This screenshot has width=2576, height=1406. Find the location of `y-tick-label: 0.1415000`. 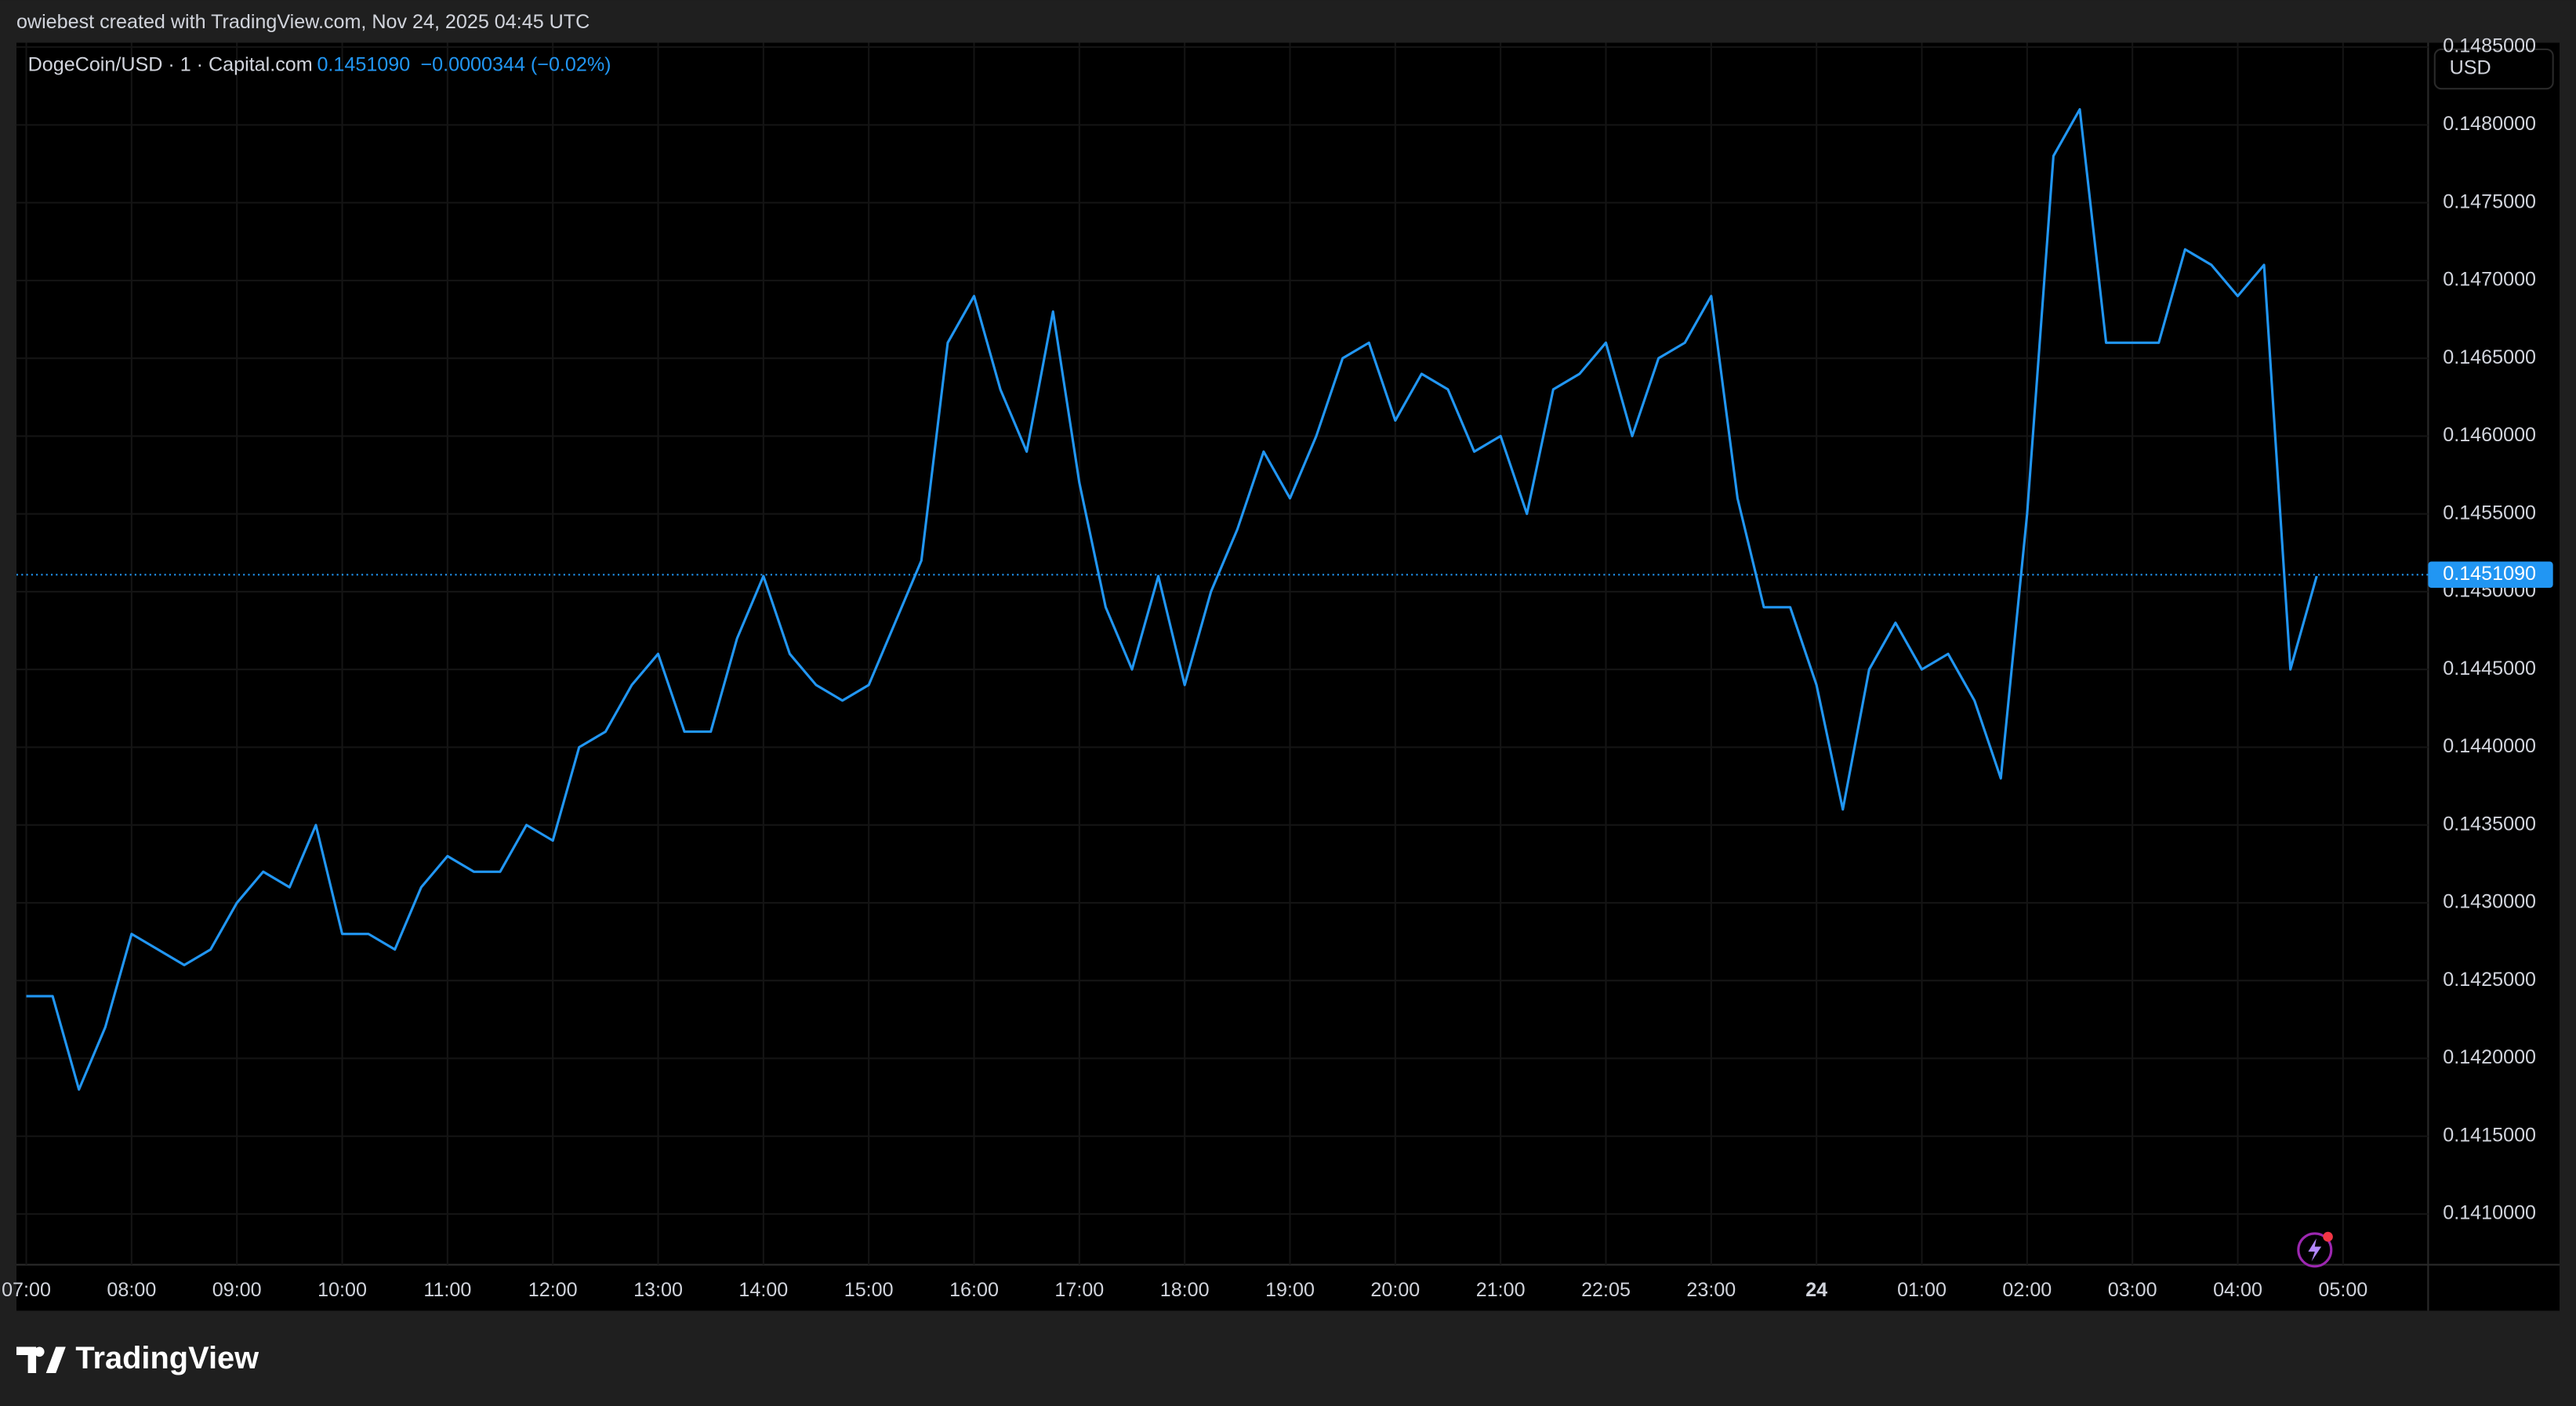

y-tick-label: 0.1415000 is located at coordinates (2490, 1135).